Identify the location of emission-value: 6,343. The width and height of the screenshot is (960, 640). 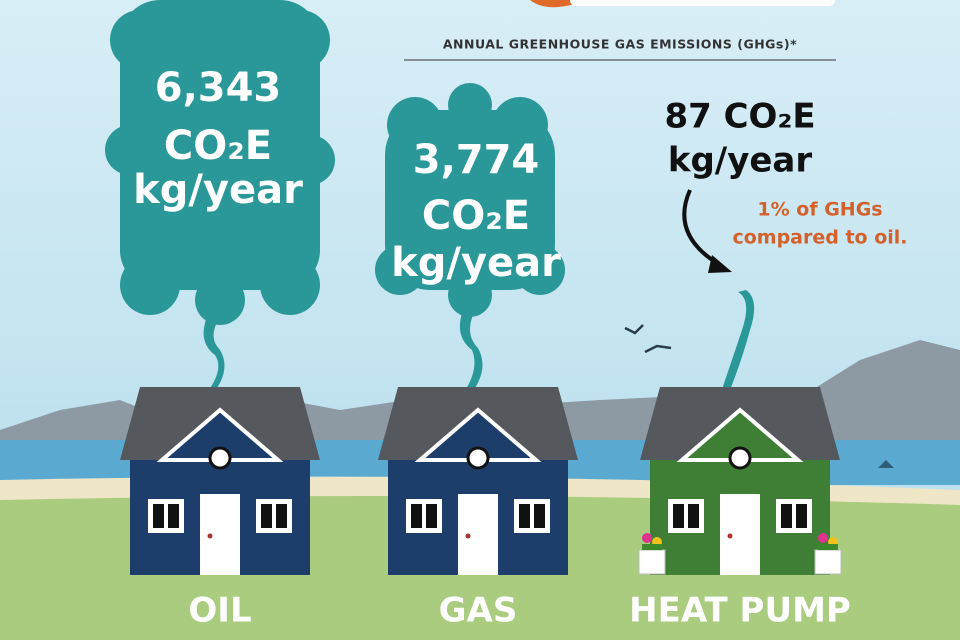
(218, 88).